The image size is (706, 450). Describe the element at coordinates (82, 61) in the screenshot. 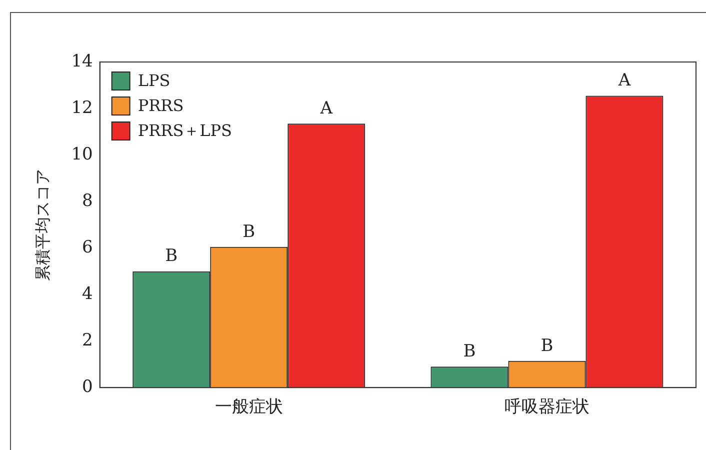

I see `y-tick-label: 14` at that location.